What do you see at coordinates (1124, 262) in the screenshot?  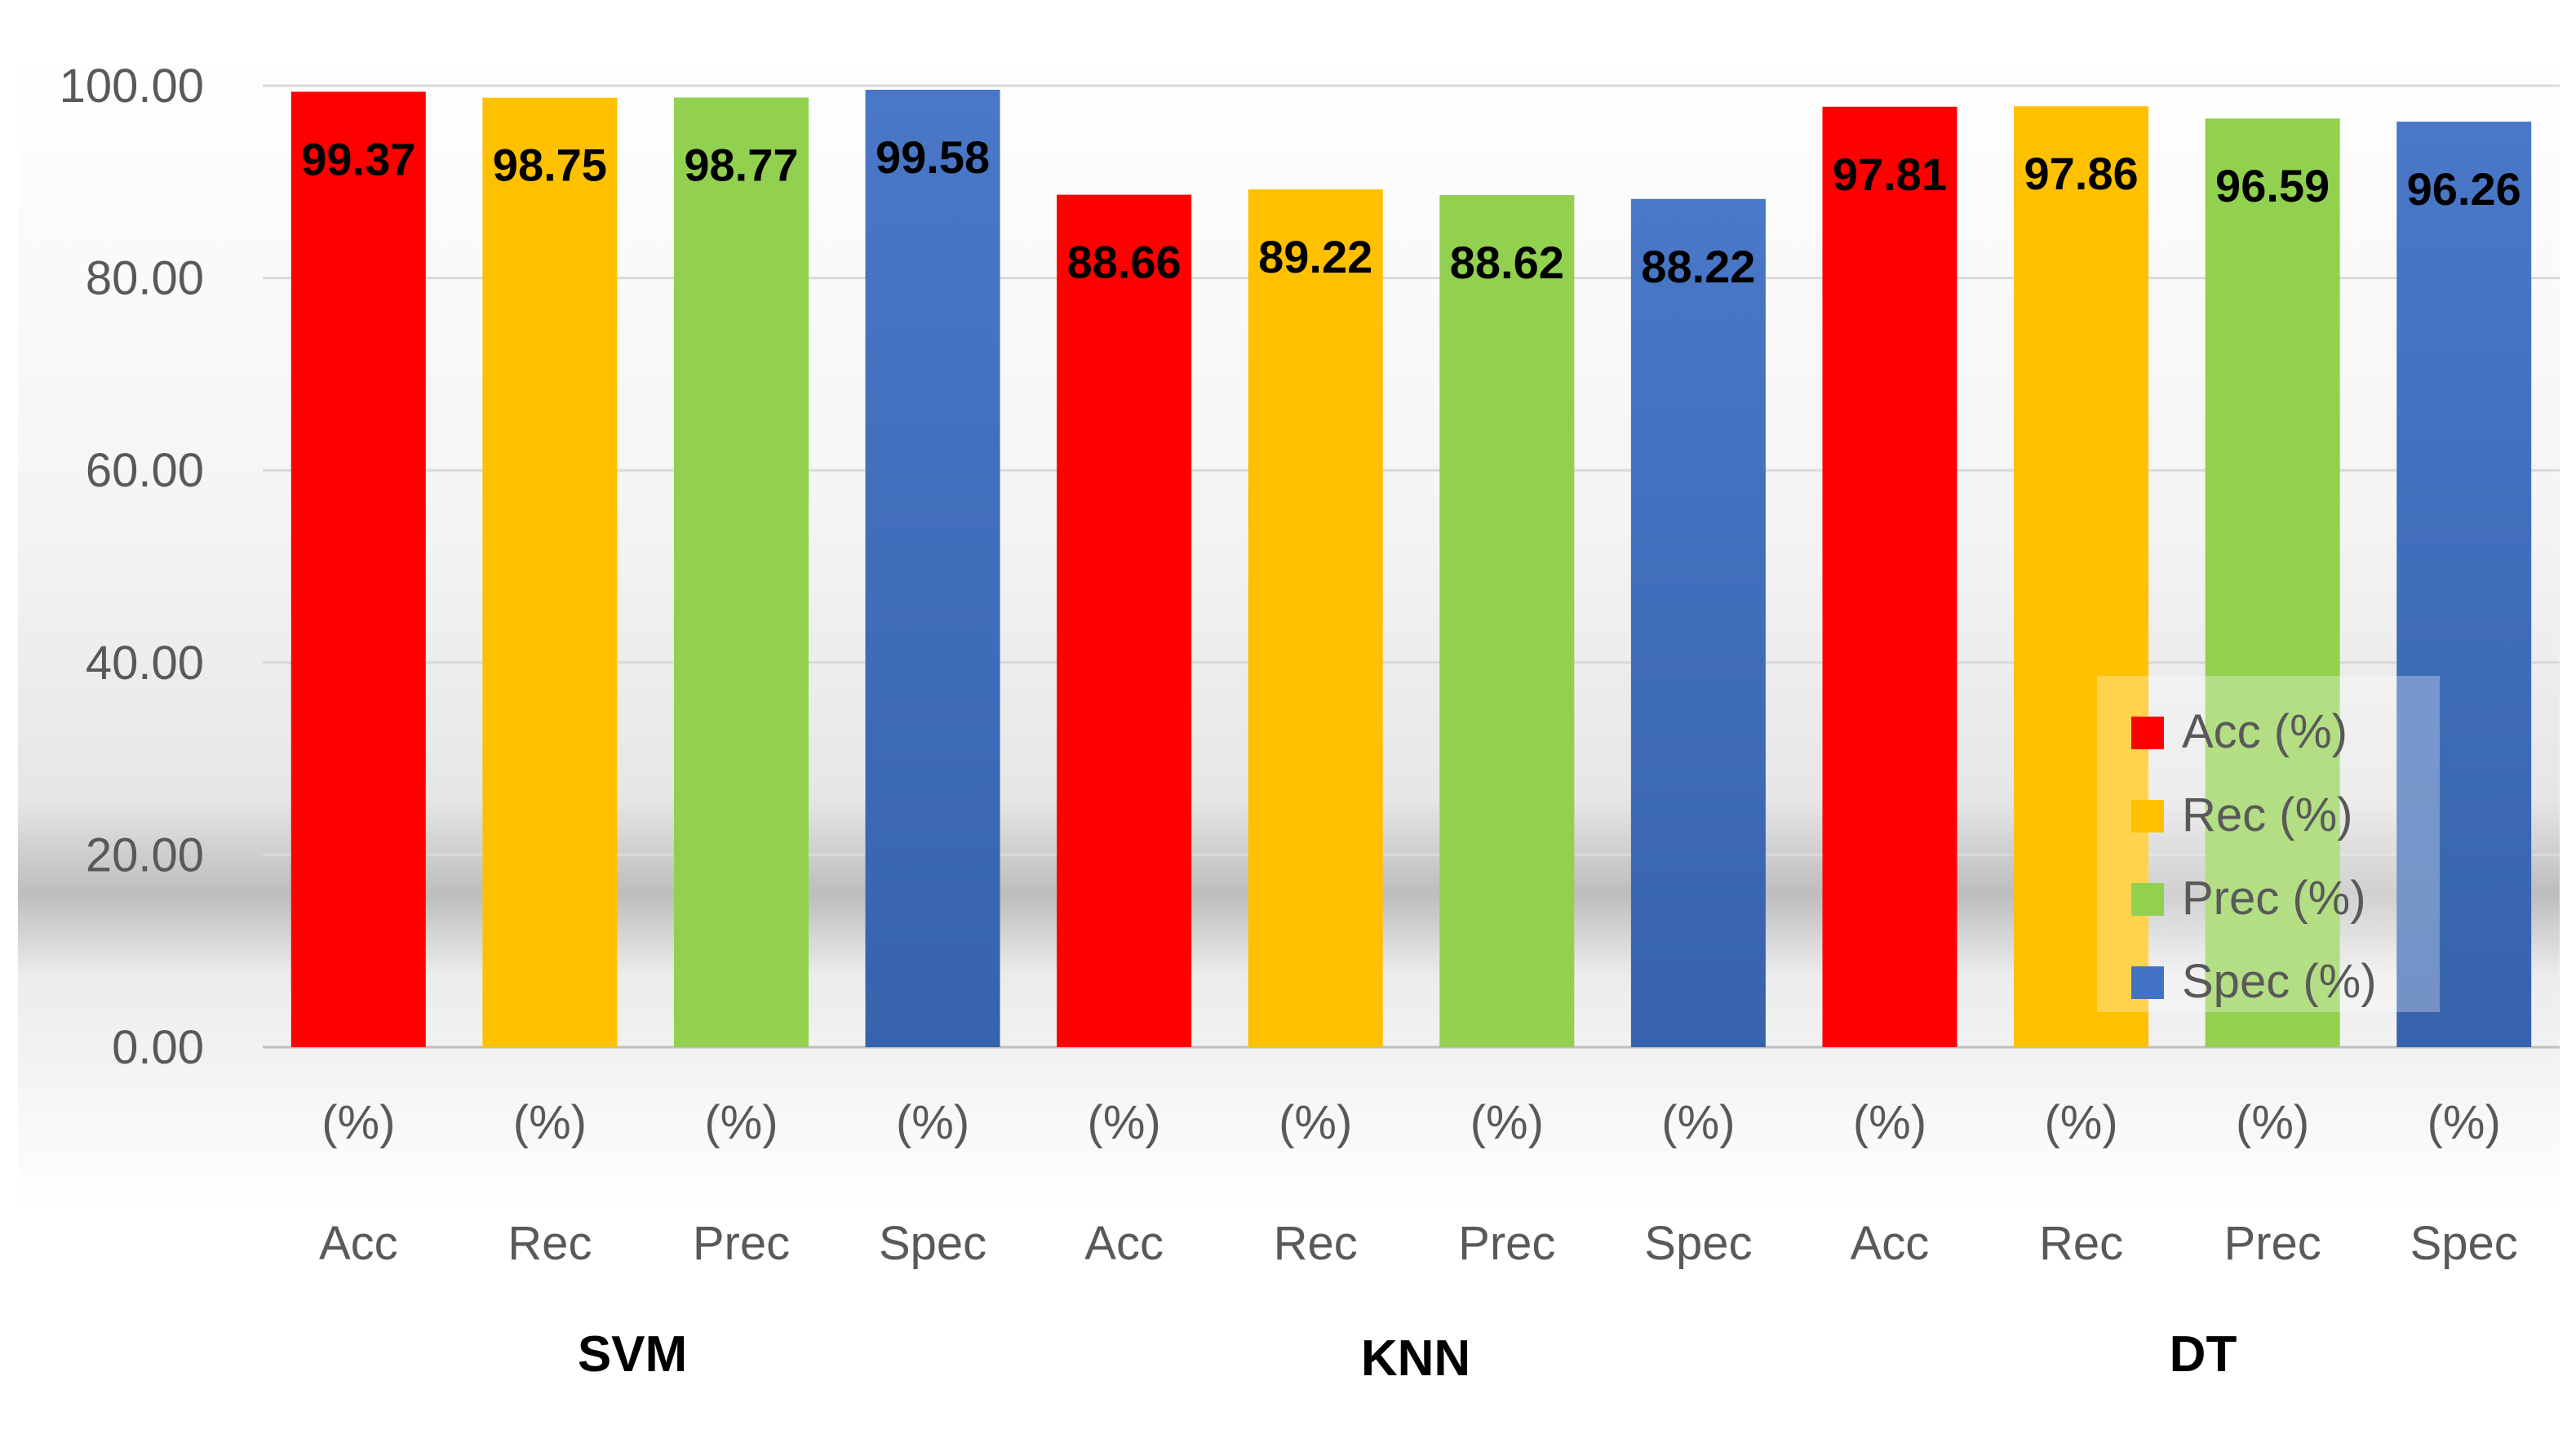 I see `data-label: 88.66` at bounding box center [1124, 262].